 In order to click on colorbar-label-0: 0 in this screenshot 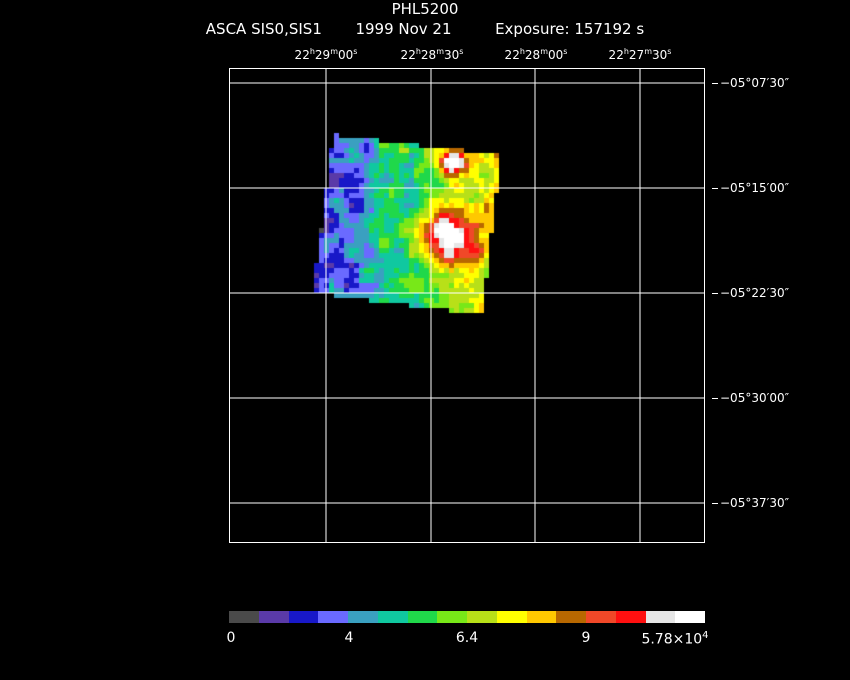, I will do `click(231, 638)`.